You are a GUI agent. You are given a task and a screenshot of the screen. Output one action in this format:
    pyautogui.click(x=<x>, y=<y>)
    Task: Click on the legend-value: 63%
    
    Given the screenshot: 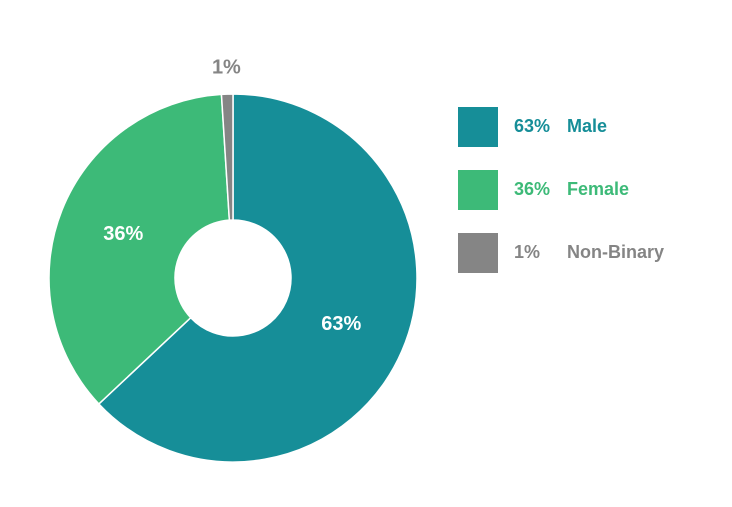 What is the action you would take?
    pyautogui.click(x=532, y=126)
    